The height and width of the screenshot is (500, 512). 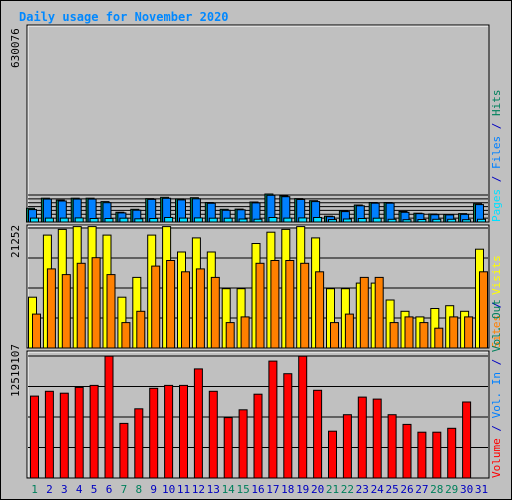 I want to click on max-label-top: 630076, so click(x=15, y=48).